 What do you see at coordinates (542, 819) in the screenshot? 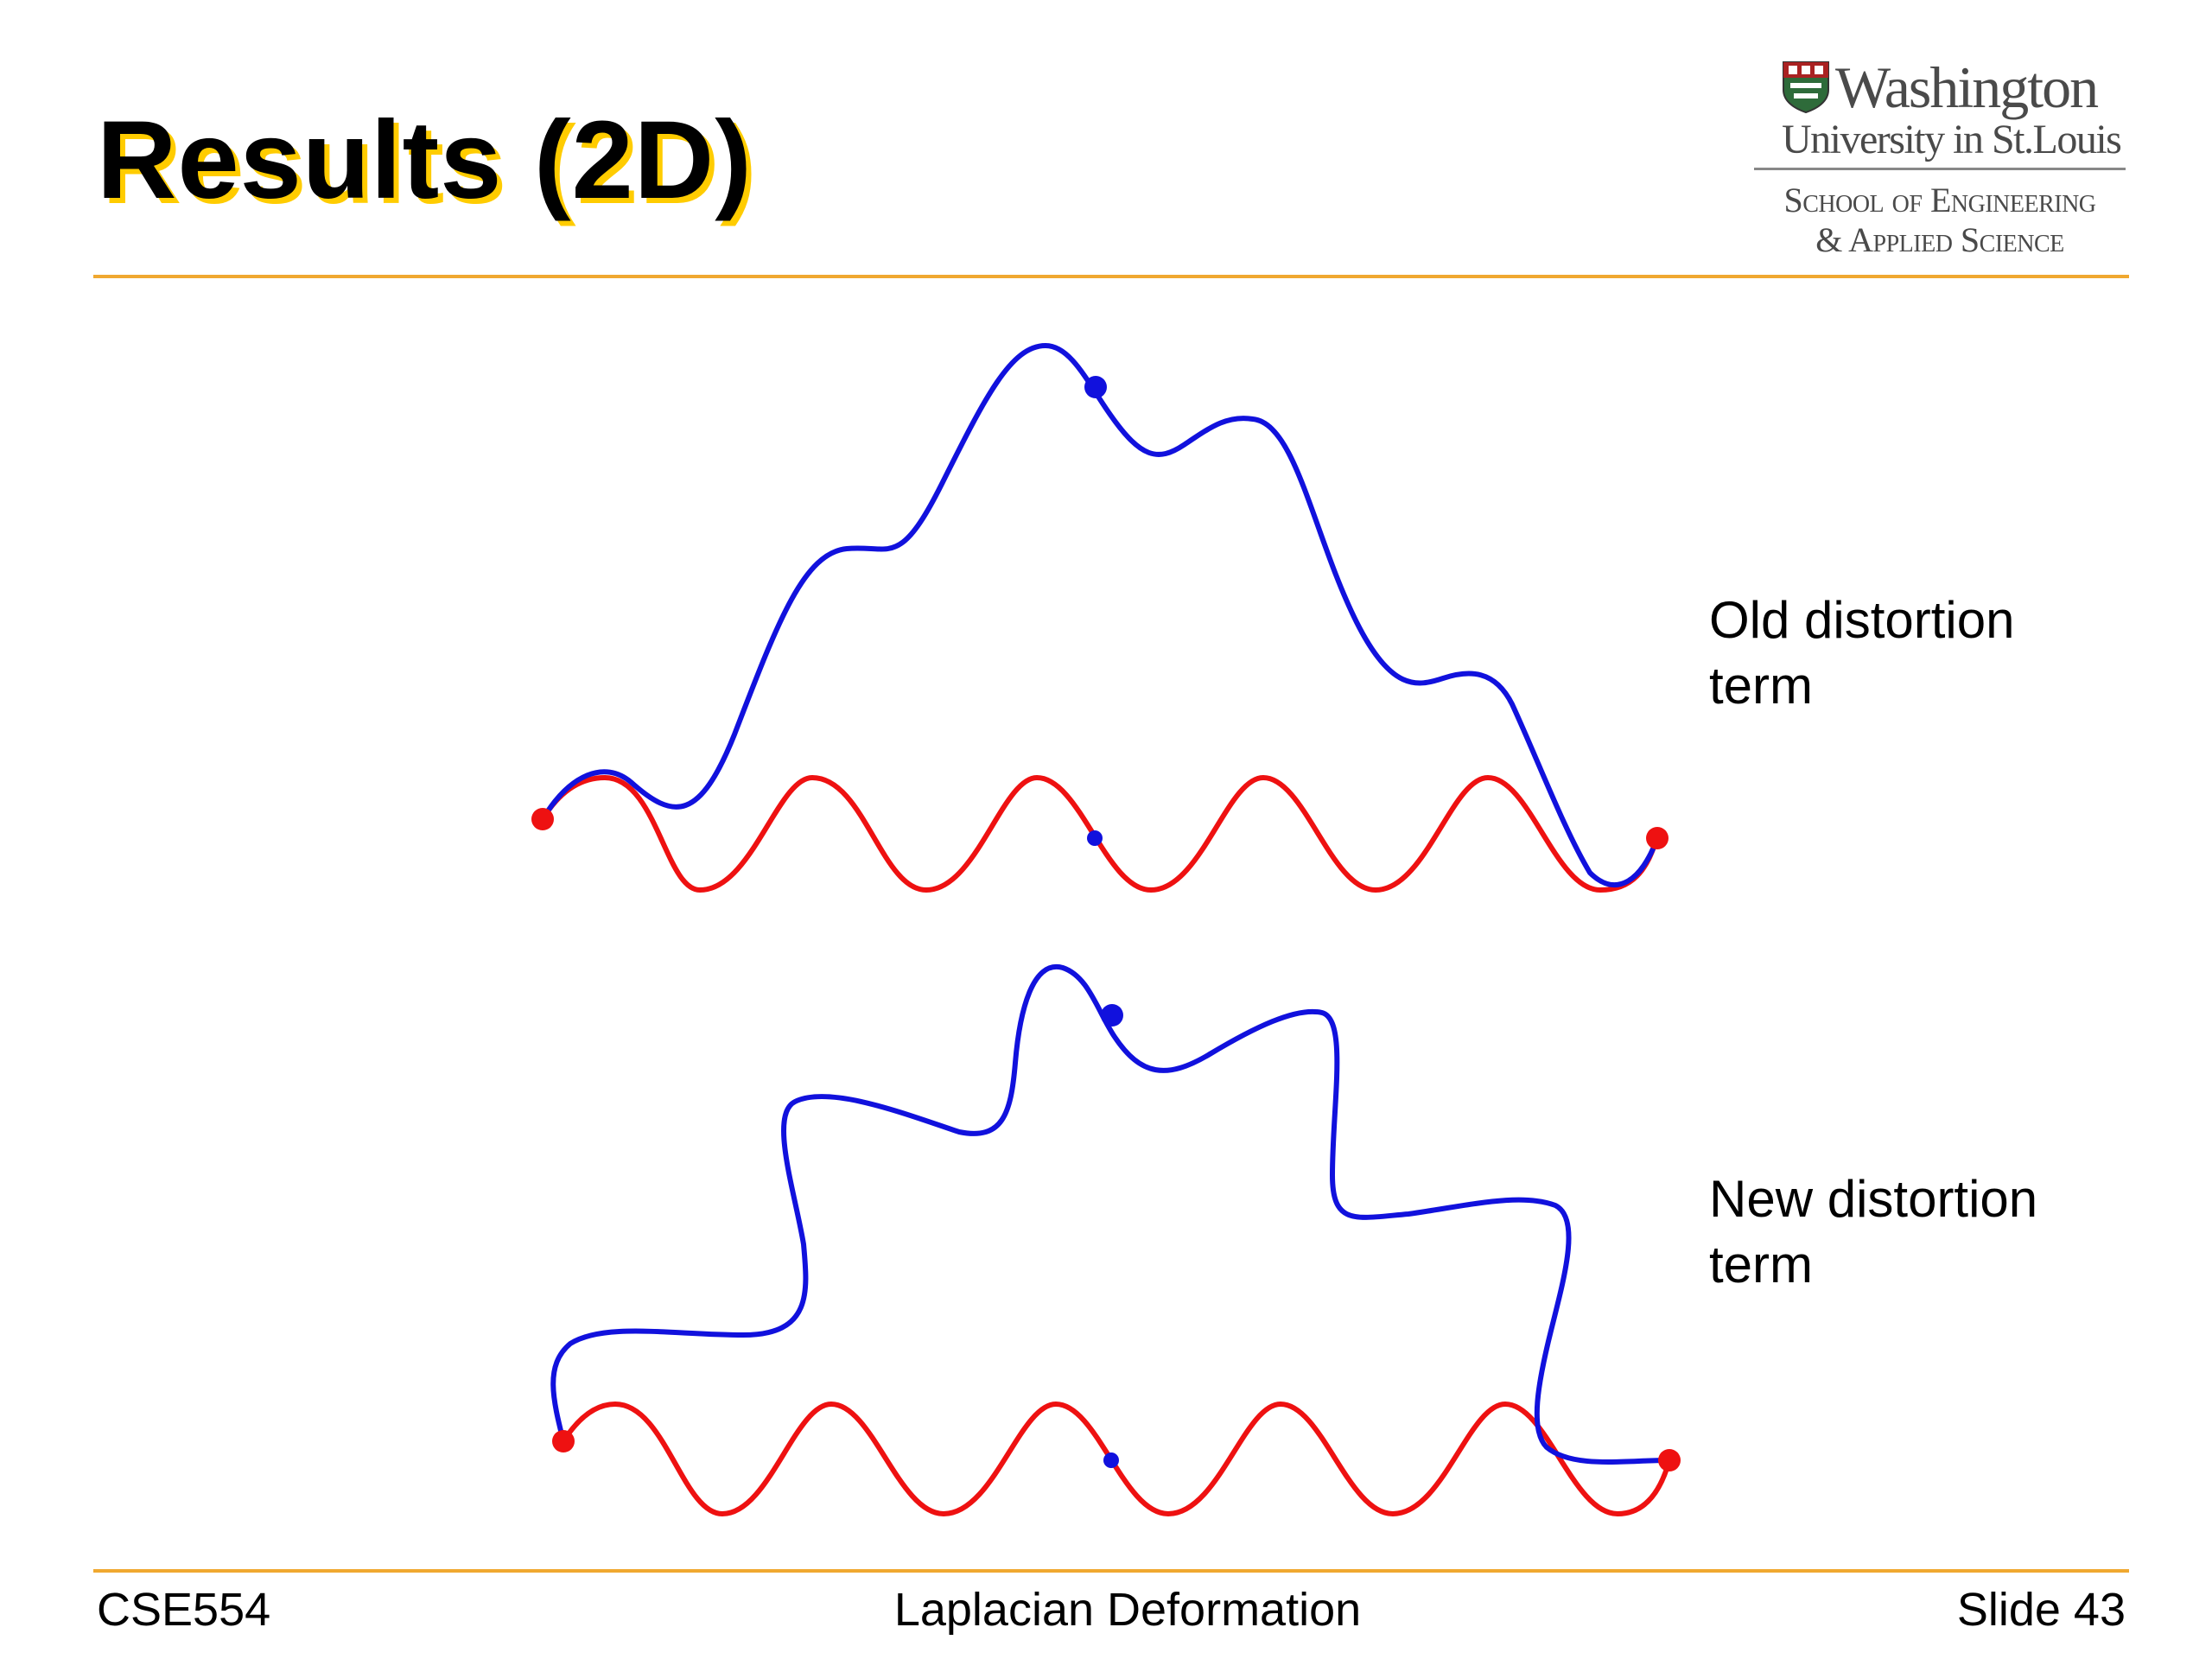
I see `anchor-point-left-top` at bounding box center [542, 819].